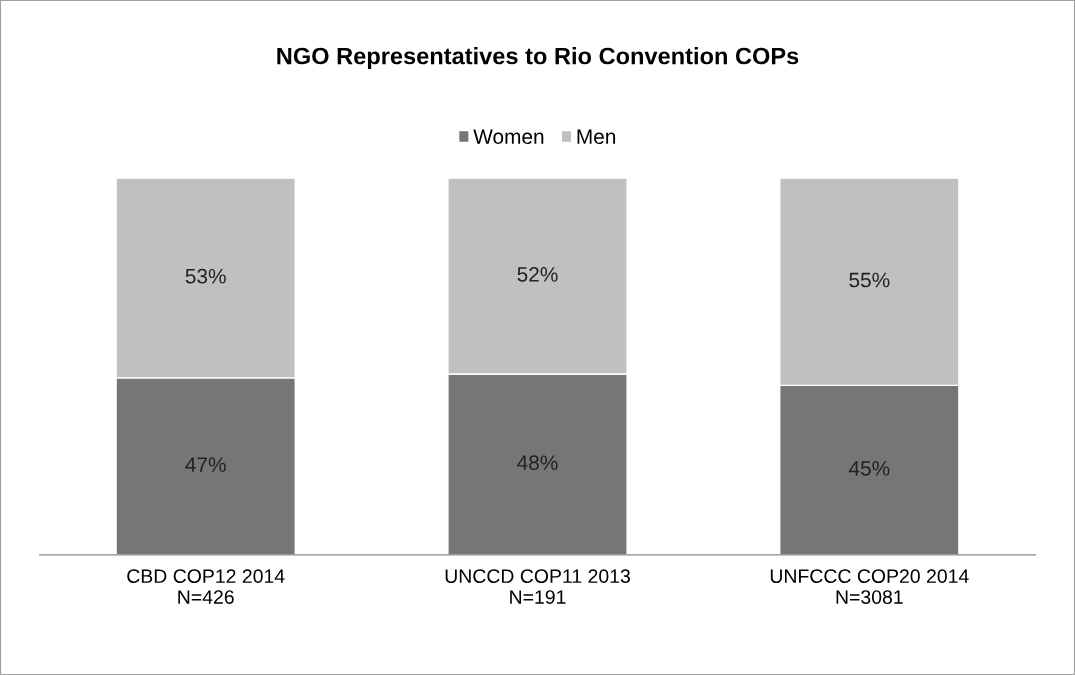  I want to click on data-label: 47%, so click(205, 464).